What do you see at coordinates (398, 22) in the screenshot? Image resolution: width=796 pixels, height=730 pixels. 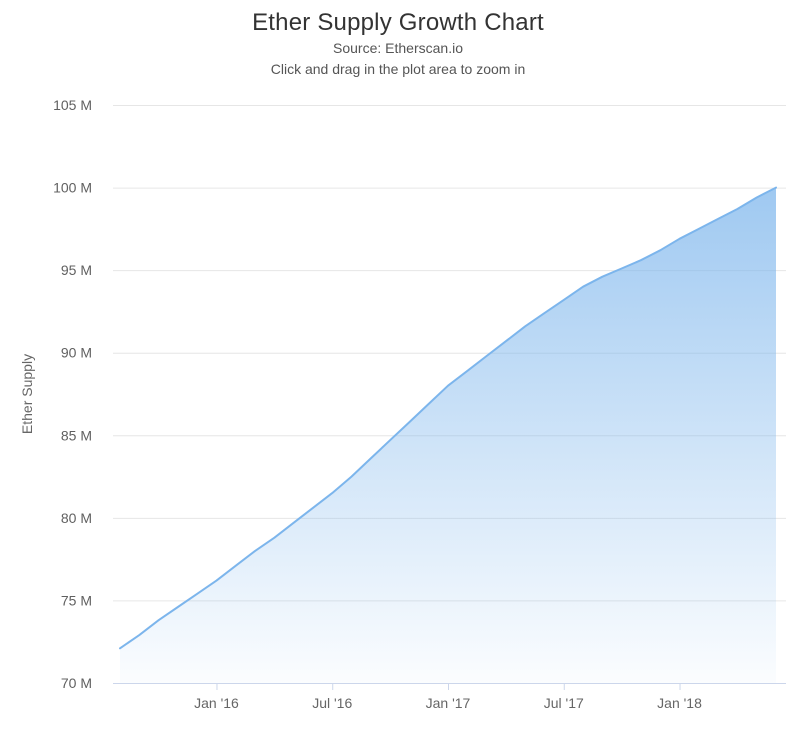 I see `chart-title: Ether Supply Growth Chart` at bounding box center [398, 22].